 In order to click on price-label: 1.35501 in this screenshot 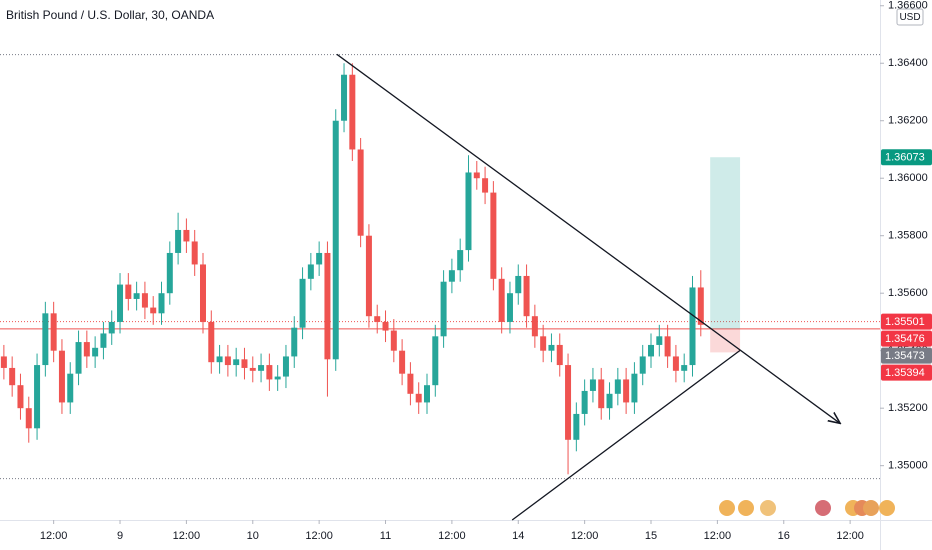, I will do `click(905, 322)`.